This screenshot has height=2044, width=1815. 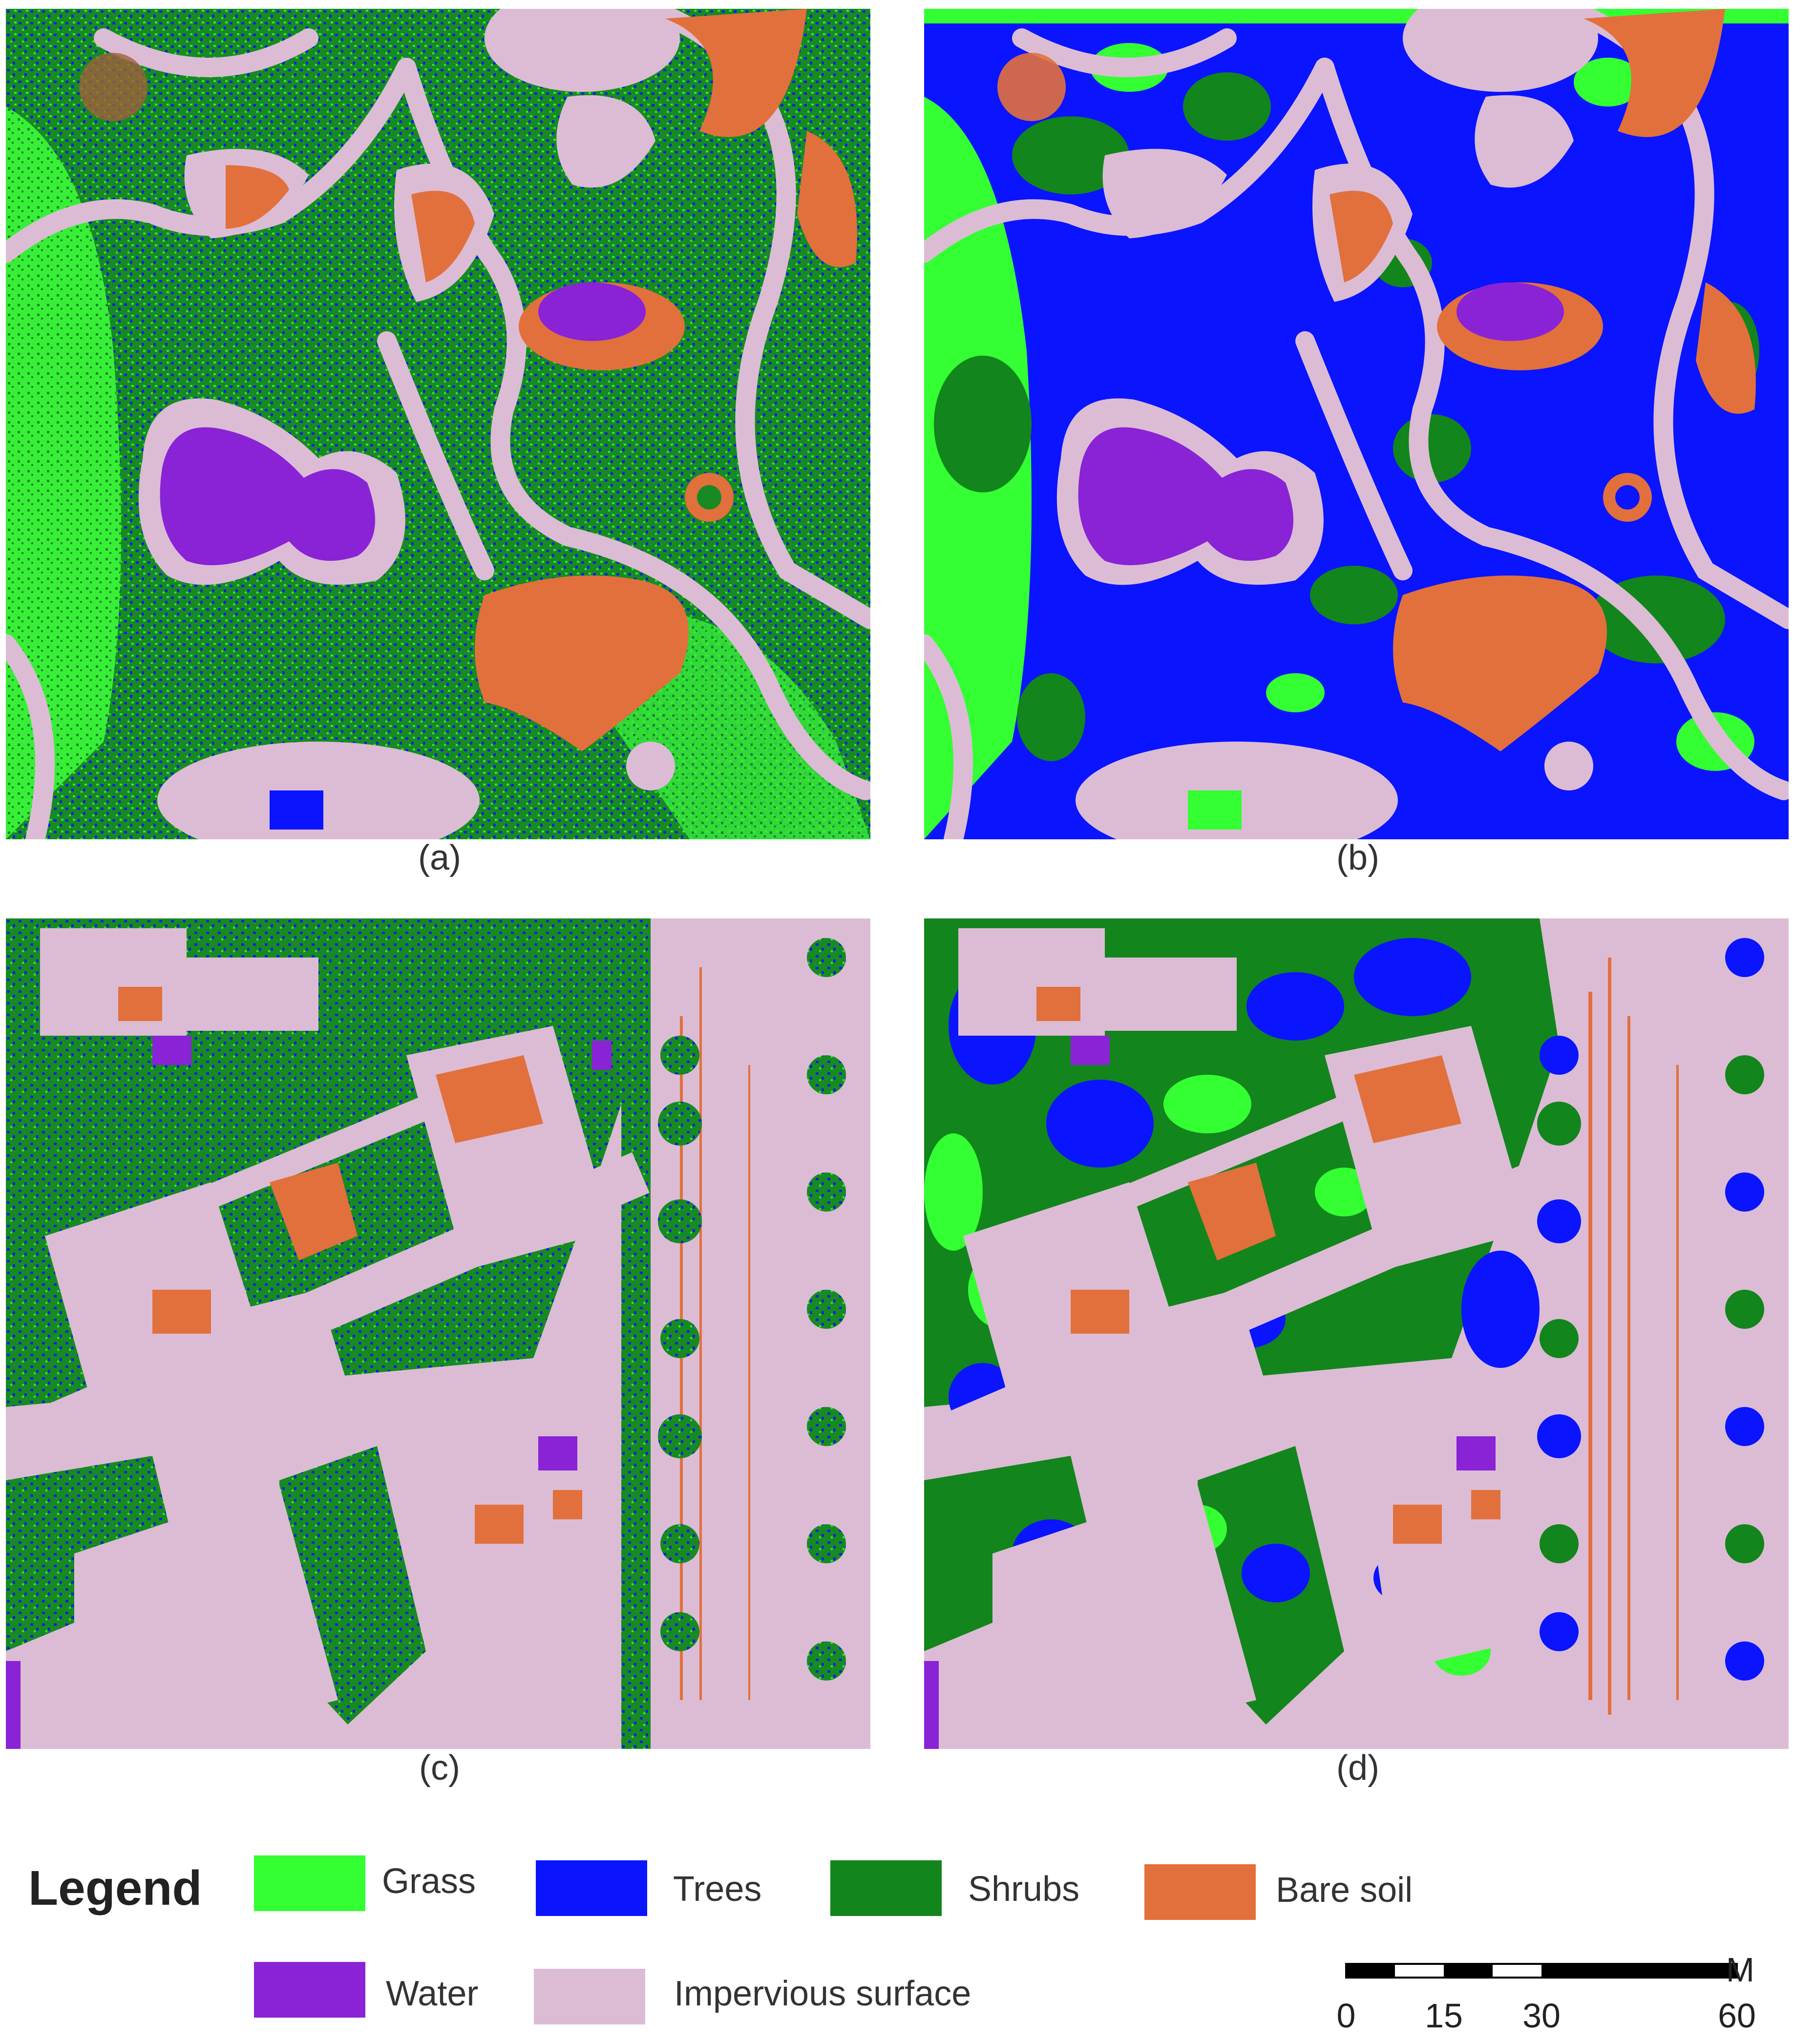 I want to click on scale-tick-0: 0, so click(x=1346, y=2016).